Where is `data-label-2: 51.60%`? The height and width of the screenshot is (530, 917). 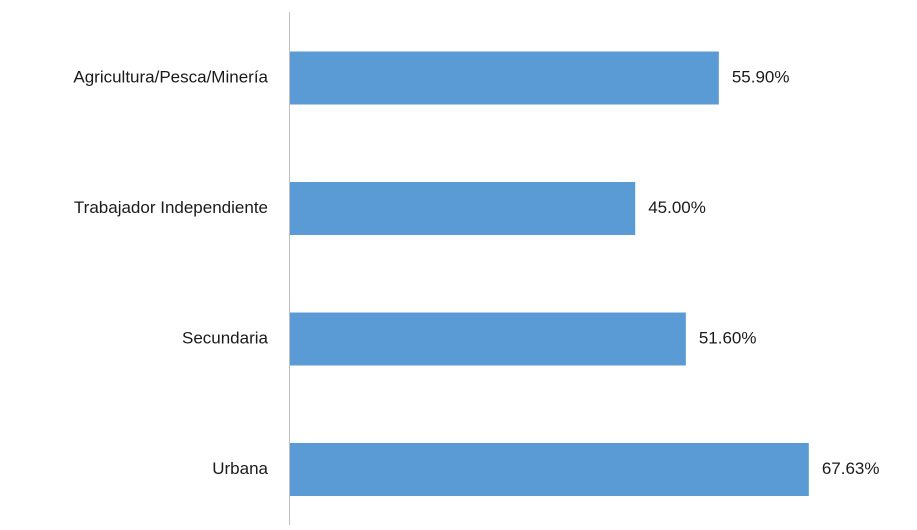 data-label-2: 51.60% is located at coordinates (728, 337).